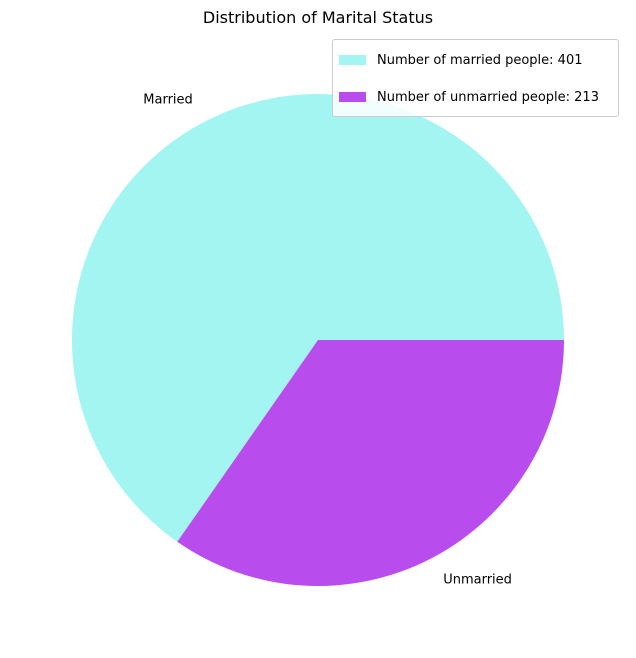  I want to click on legend-item-unmarried: Number of unmarried people: 213, so click(469, 97).